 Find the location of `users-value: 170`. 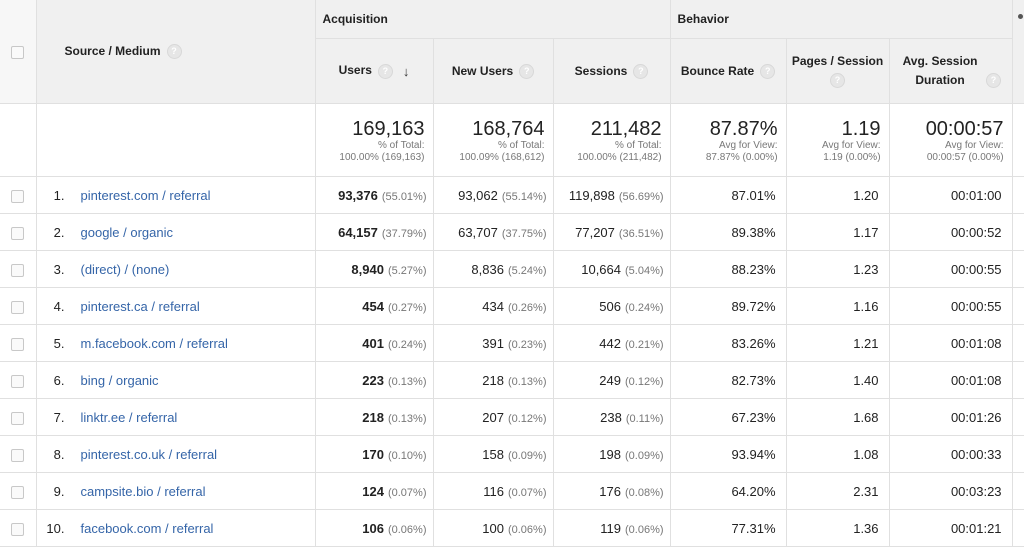

users-value: 170 is located at coordinates (373, 454).